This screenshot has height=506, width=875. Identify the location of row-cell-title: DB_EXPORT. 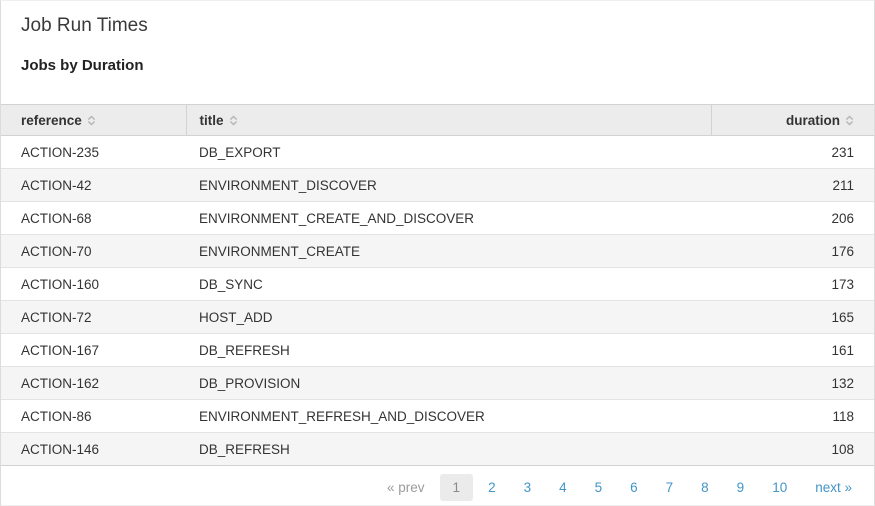
(240, 152).